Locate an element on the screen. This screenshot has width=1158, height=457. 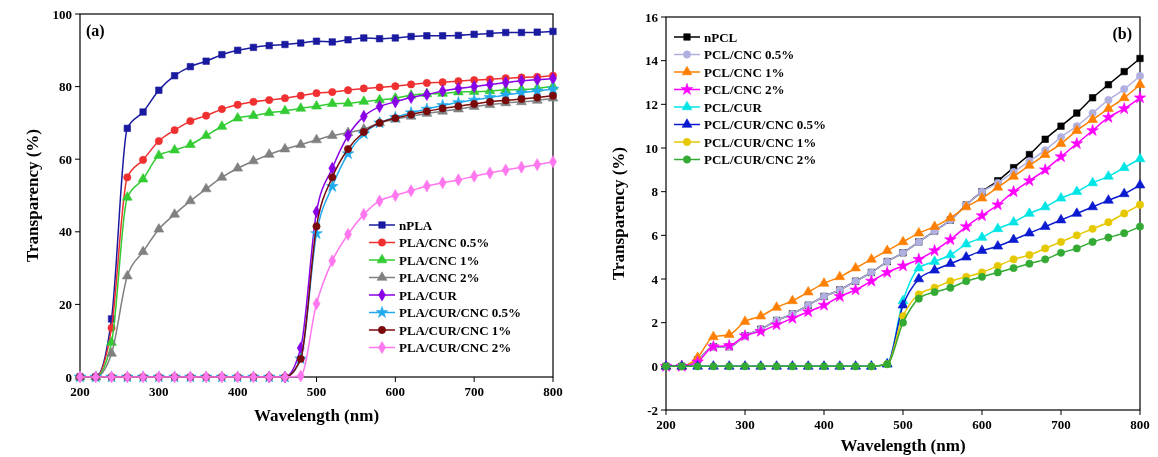
legend-label: PCL/CUR/CNC 0.5% is located at coordinates (765, 124).